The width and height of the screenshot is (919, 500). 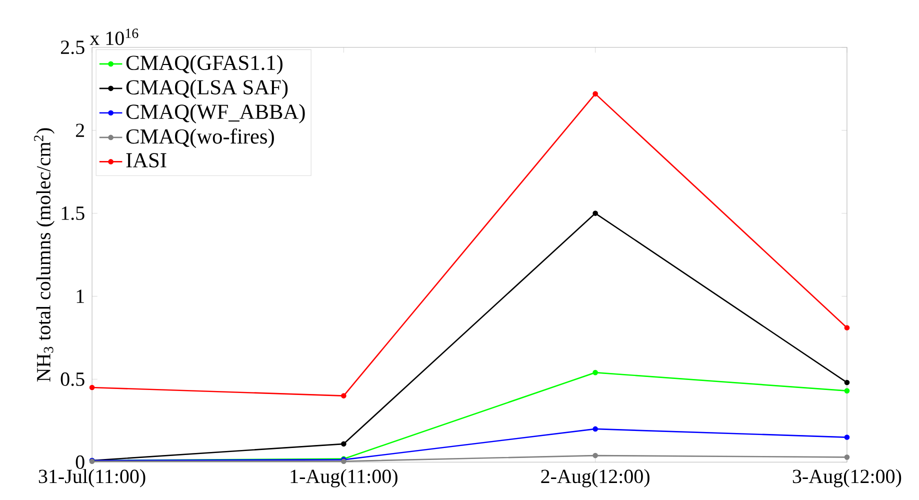 I want to click on x-tick-label: 3-Aug(12:00), so click(x=847, y=478).